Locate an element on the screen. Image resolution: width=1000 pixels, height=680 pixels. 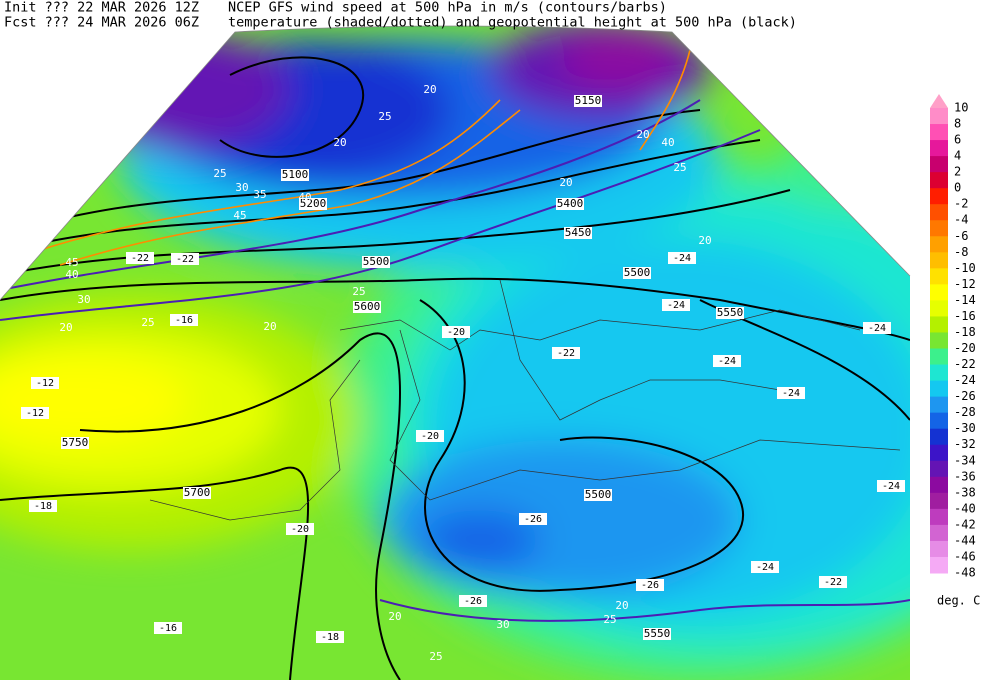
colorbar-tick-label: -12 is located at coordinates (965, 284).